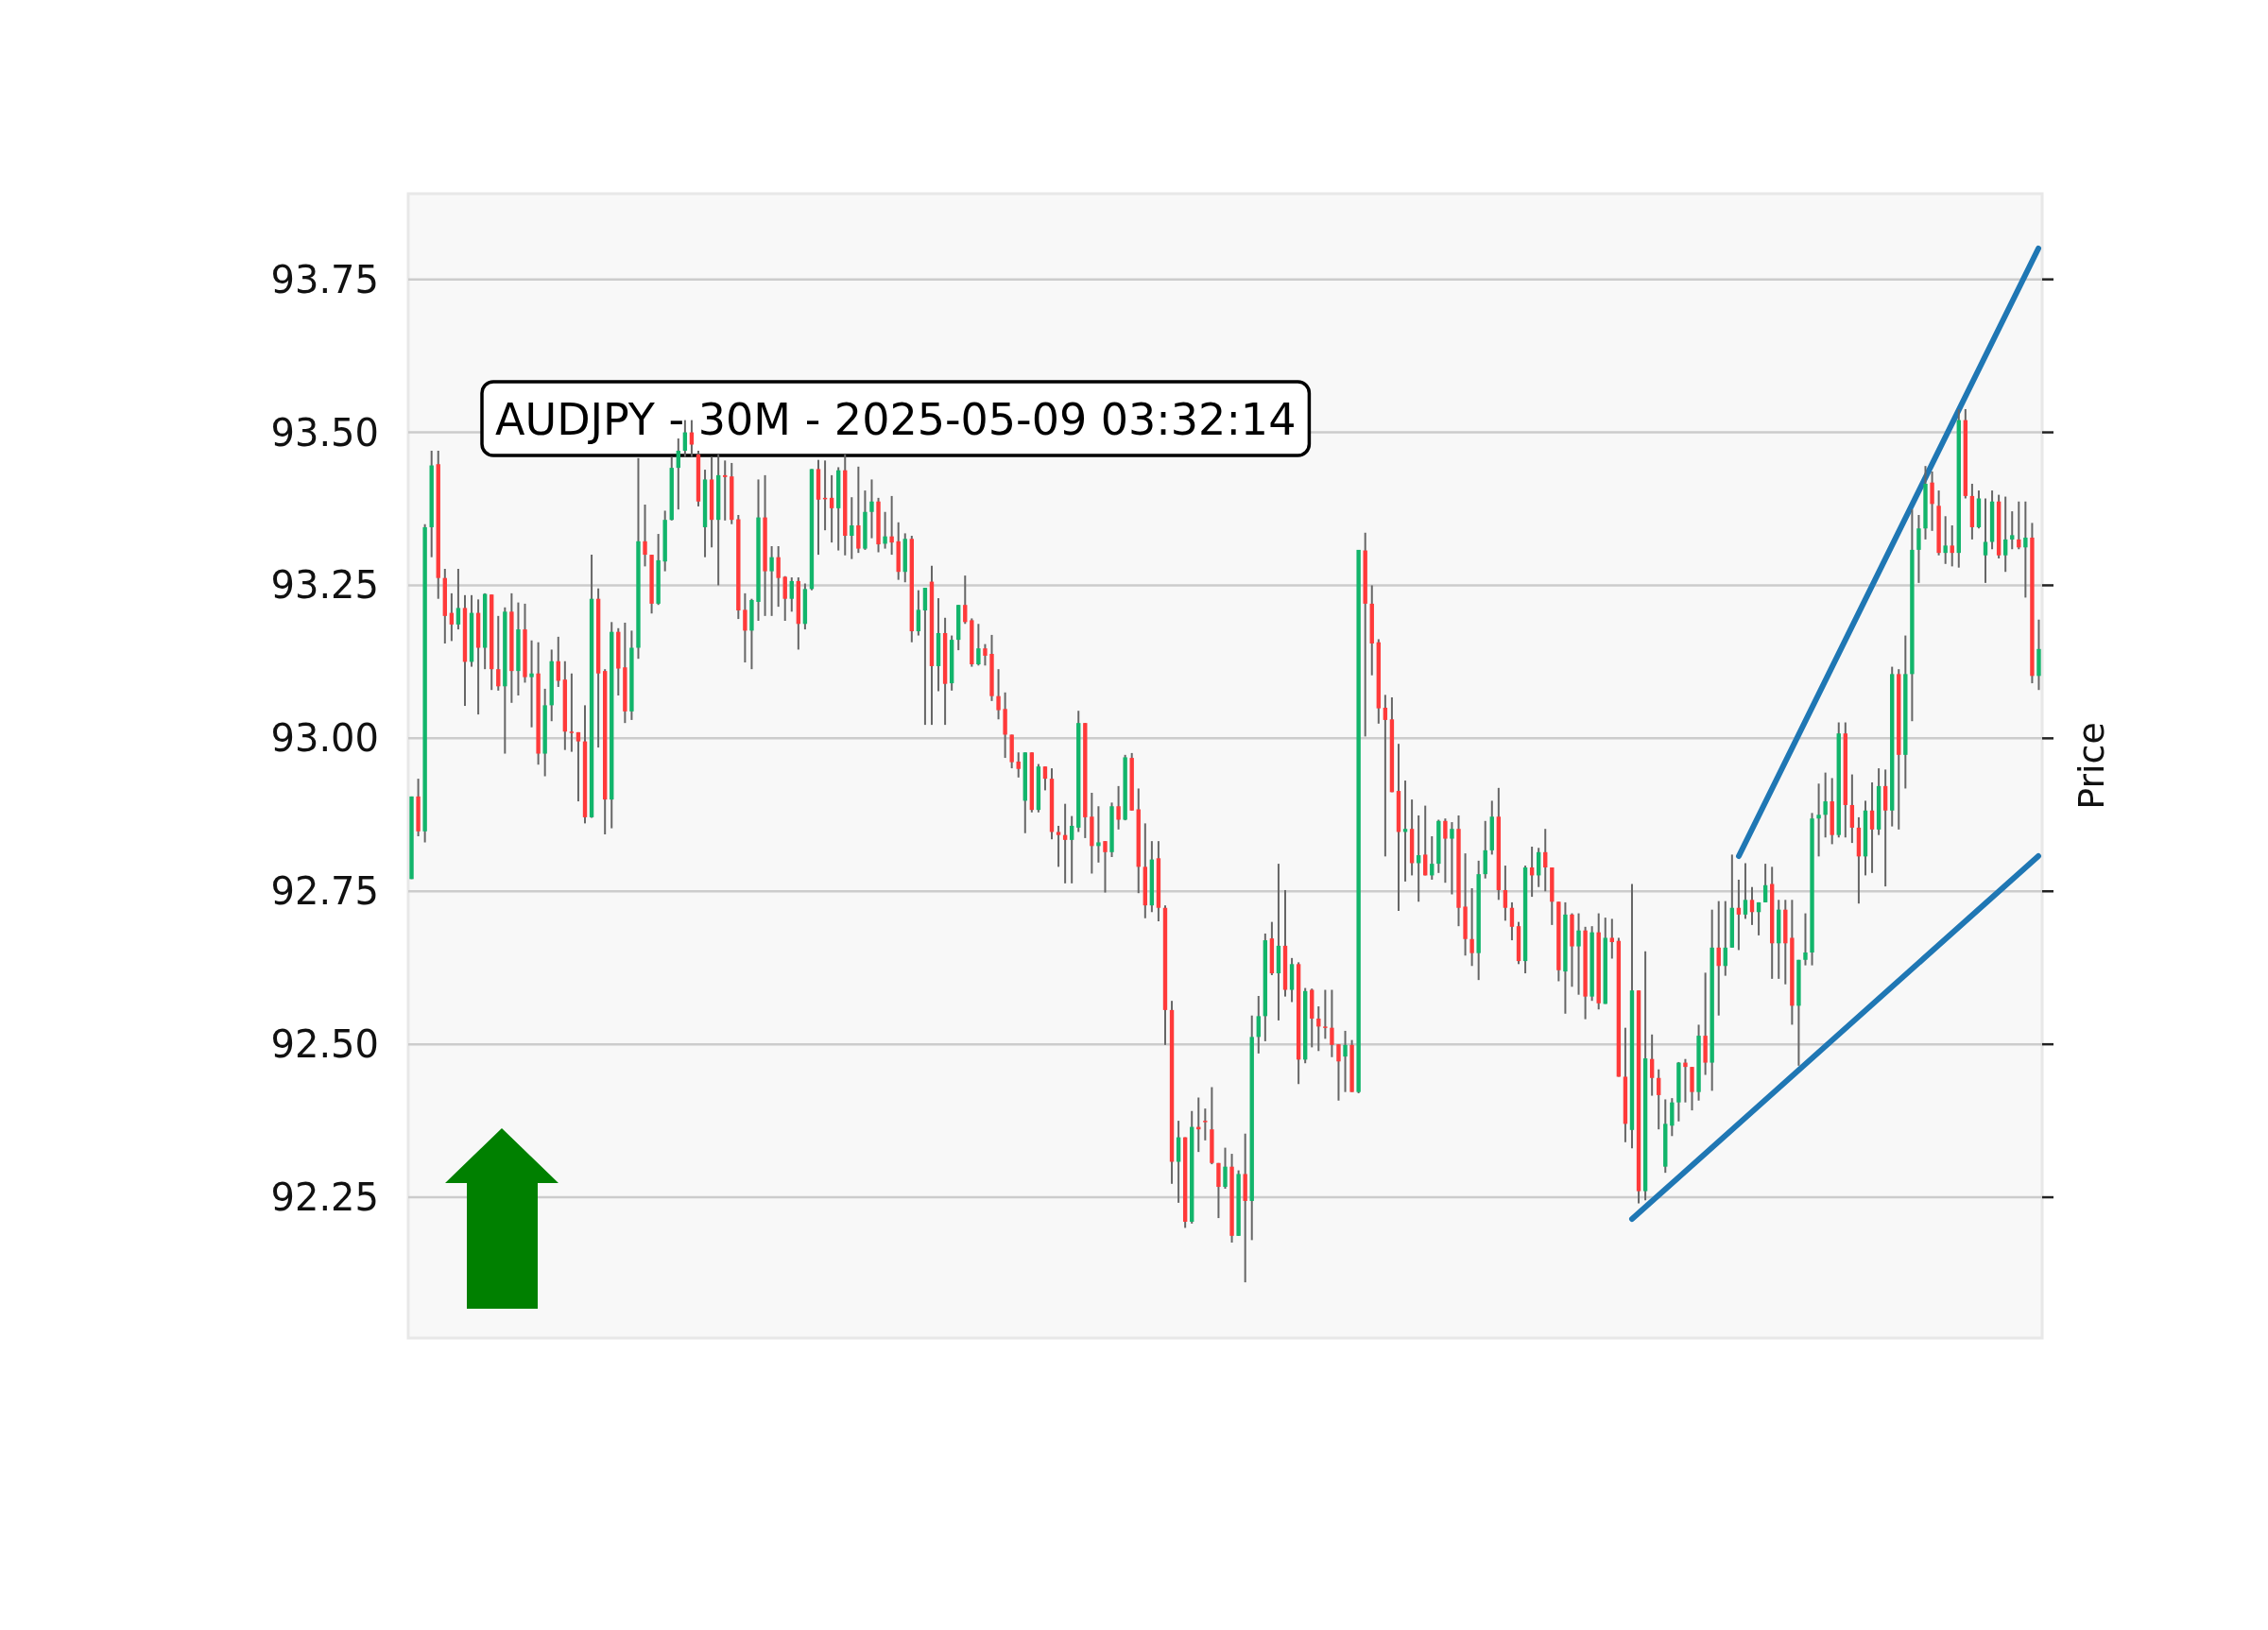 The height and width of the screenshot is (1630, 2268). What do you see at coordinates (324, 739) in the screenshot?
I see `y-tick-label: 93.00` at bounding box center [324, 739].